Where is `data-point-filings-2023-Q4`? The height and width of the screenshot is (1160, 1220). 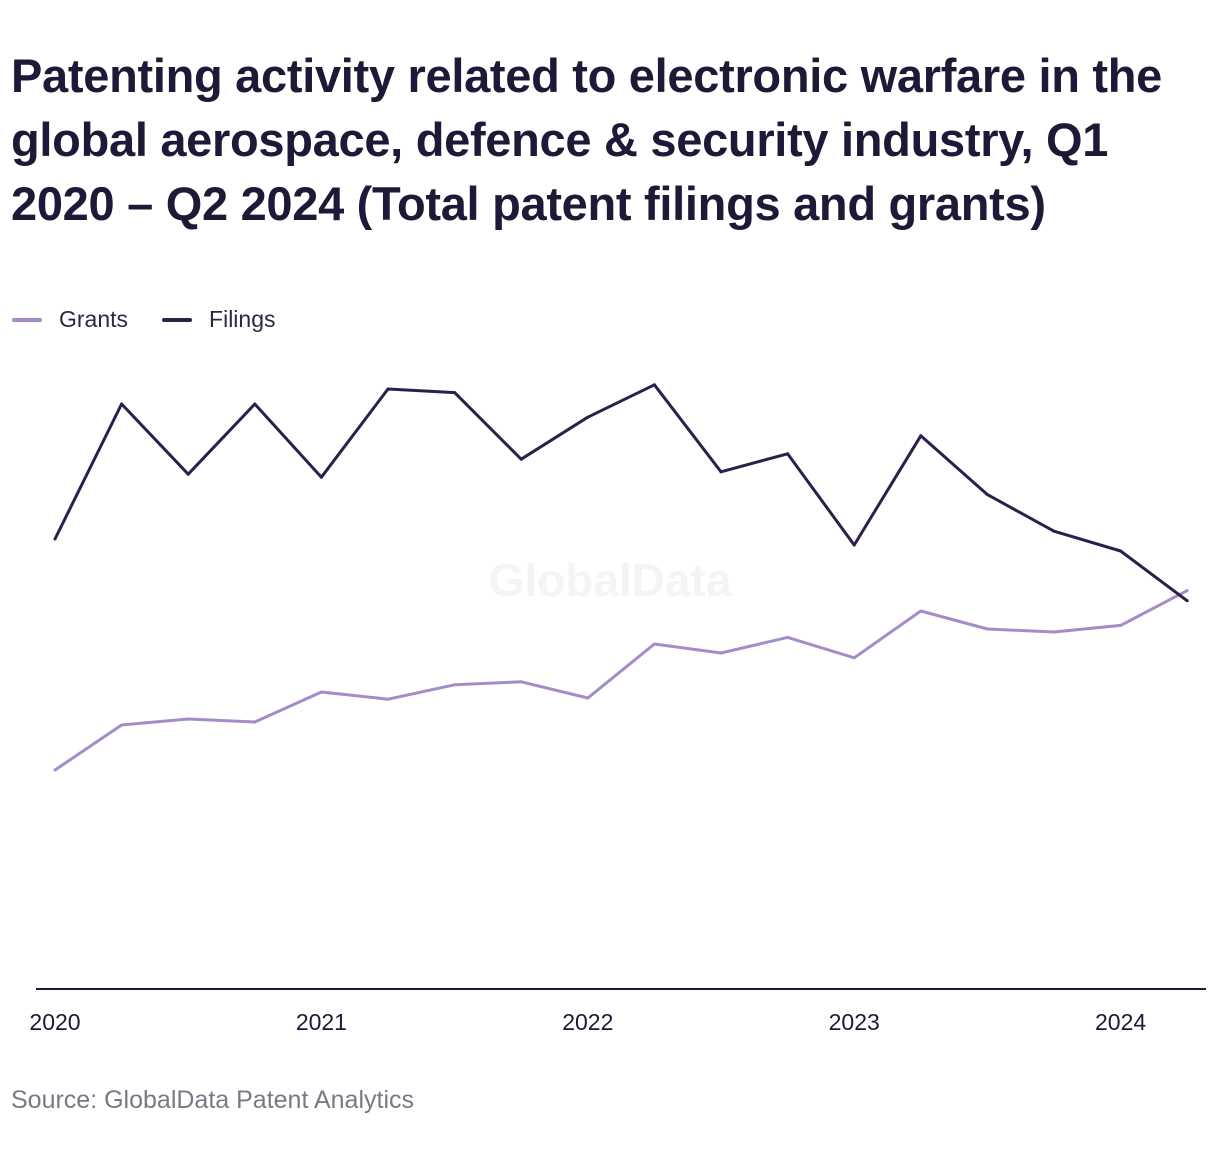 data-point-filings-2023-Q4 is located at coordinates (1054, 531).